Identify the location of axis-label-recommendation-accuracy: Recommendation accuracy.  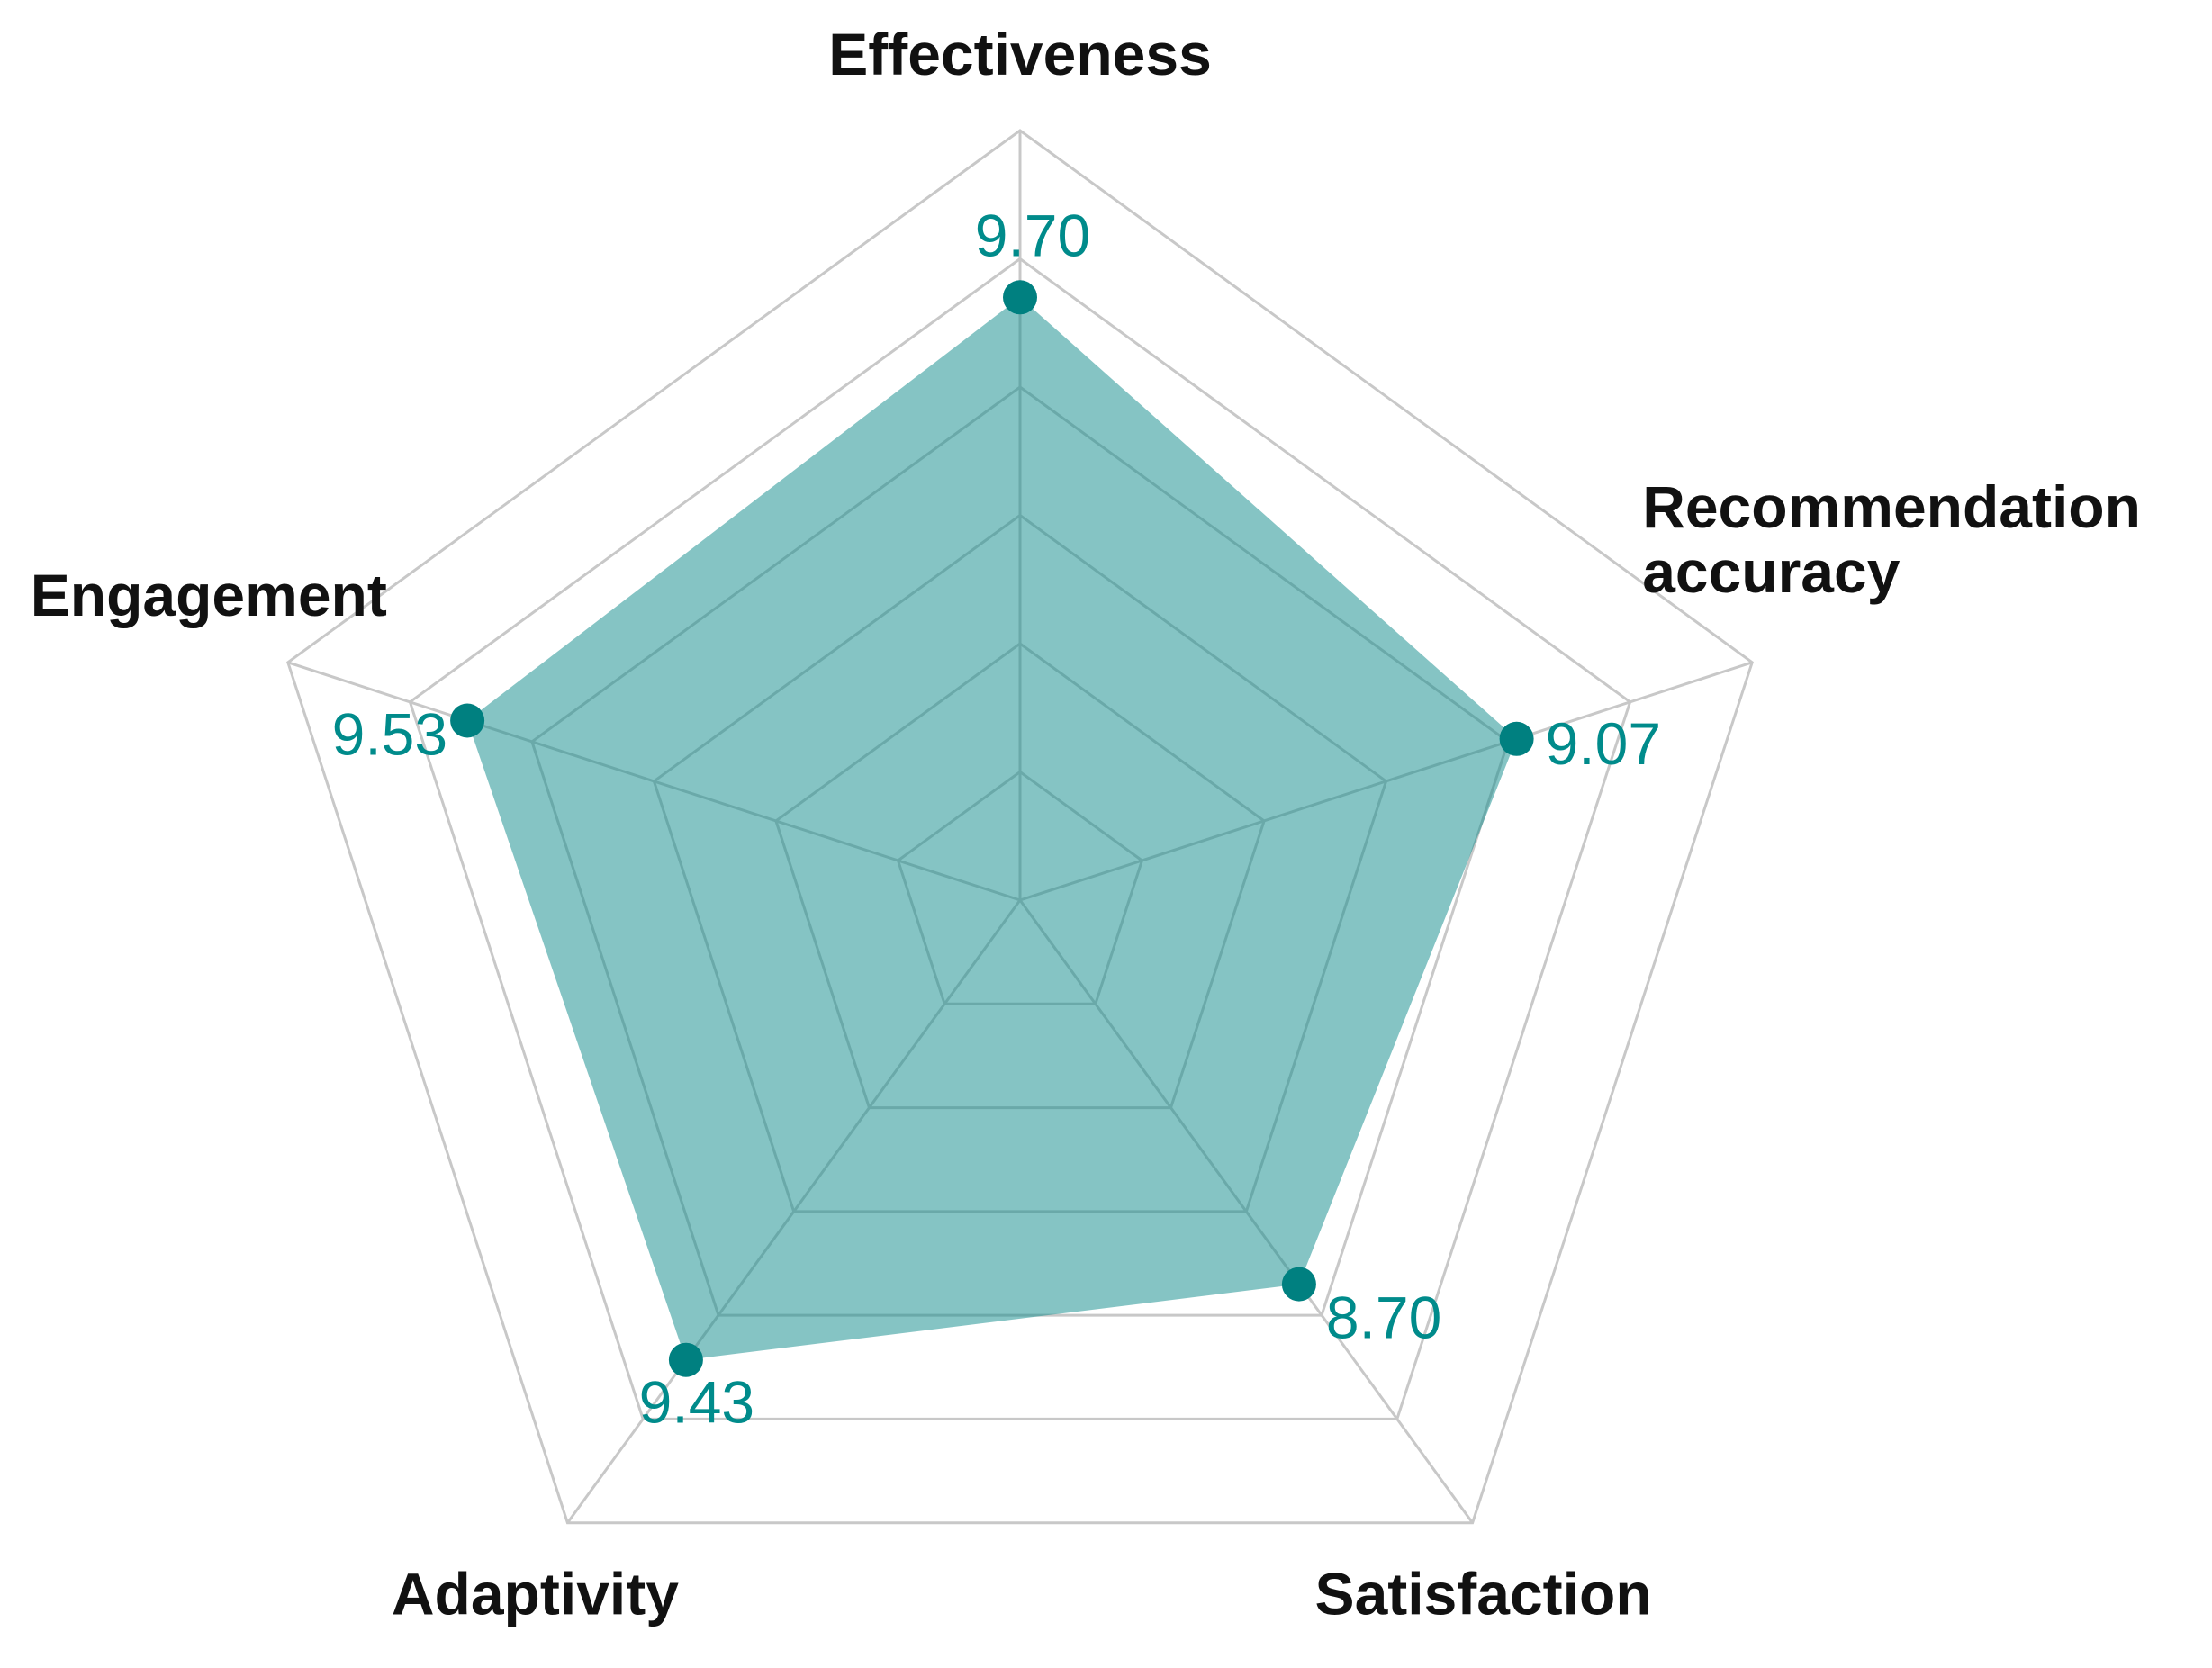
(1891, 539).